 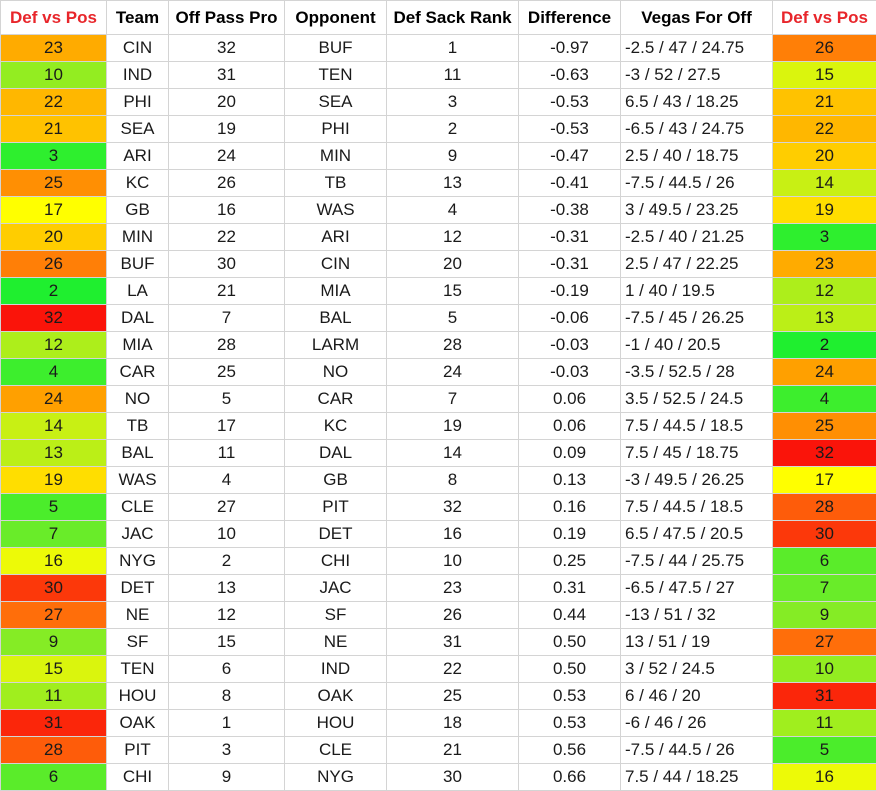 I want to click on cell-difference: 0.56, so click(x=569, y=750).